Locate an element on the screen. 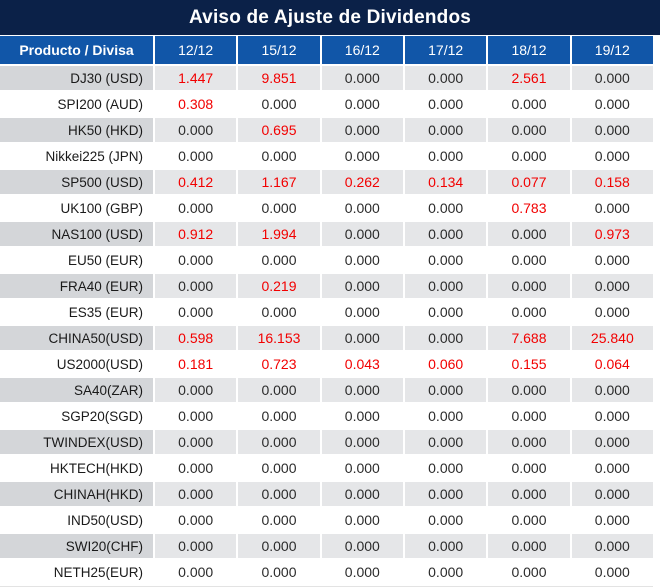 The image size is (660, 587). product-cell: SP500 (USD) is located at coordinates (76, 182).